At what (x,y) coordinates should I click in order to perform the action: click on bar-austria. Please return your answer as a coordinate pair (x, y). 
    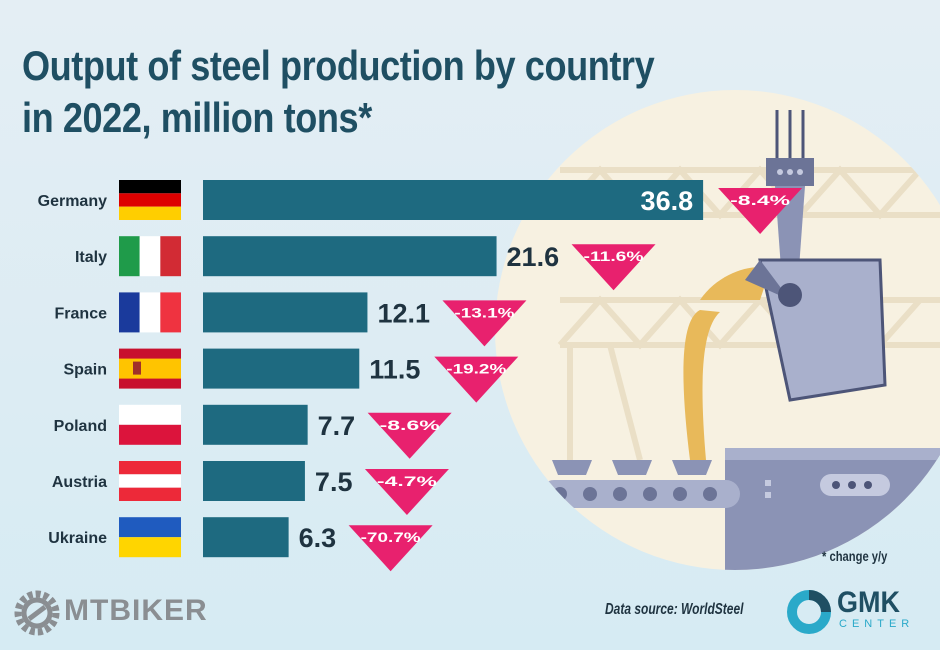
    Looking at the image, I should click on (254, 481).